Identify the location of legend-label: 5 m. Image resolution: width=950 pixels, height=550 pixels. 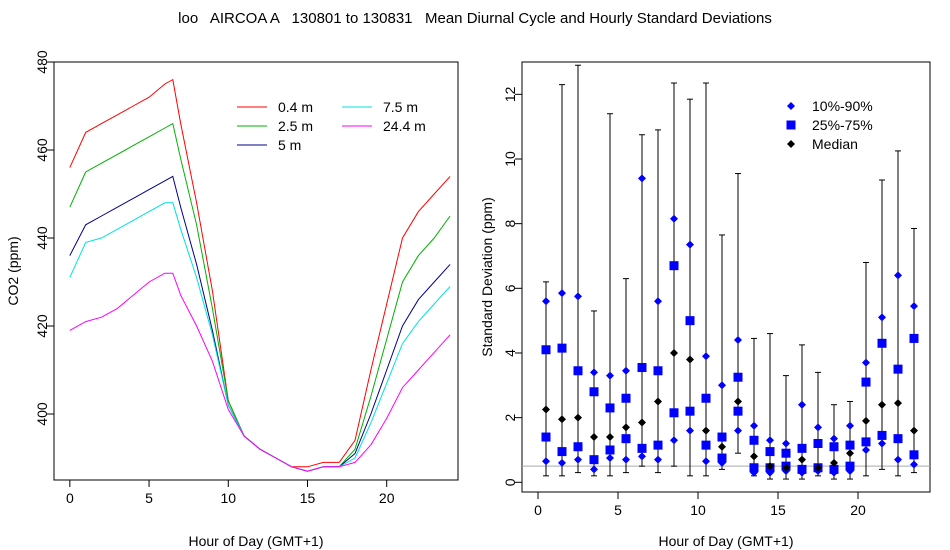
(289, 145).